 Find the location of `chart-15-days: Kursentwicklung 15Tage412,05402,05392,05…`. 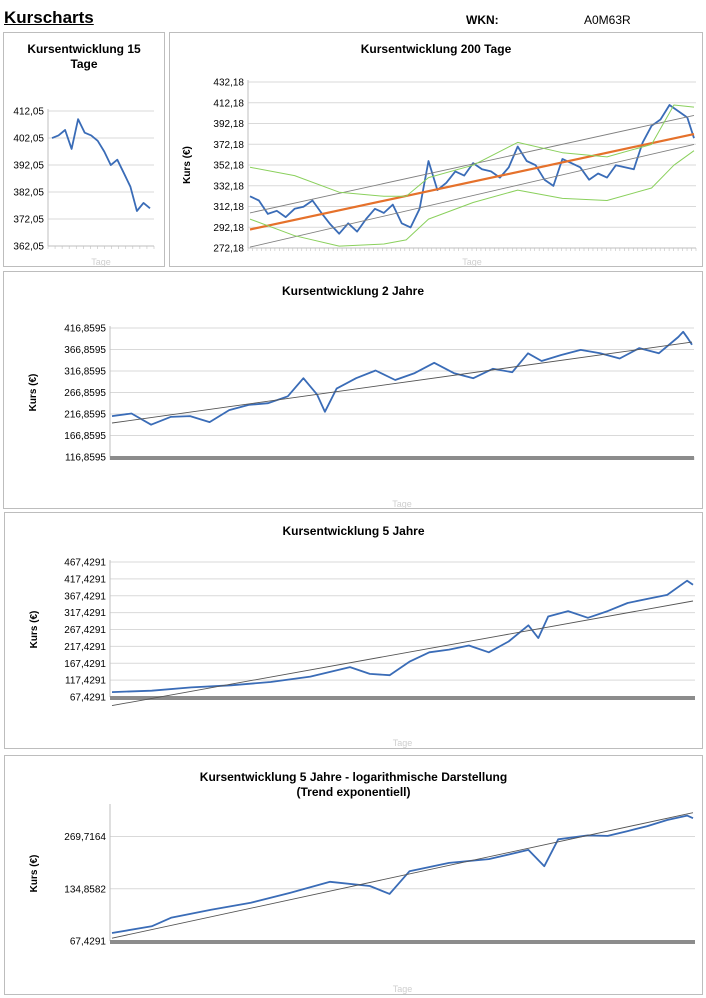

chart-15-days: Kursentwicklung 15Tage412,05402,05392,05… is located at coordinates (84, 154).